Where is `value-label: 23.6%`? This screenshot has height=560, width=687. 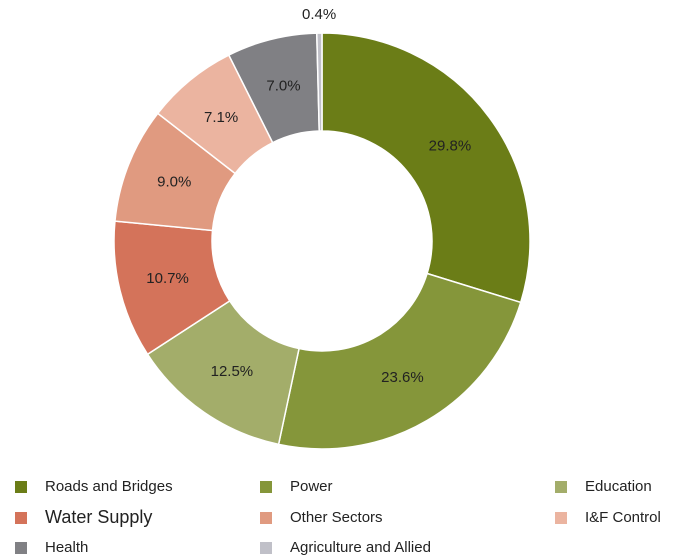 value-label: 23.6% is located at coordinates (402, 377).